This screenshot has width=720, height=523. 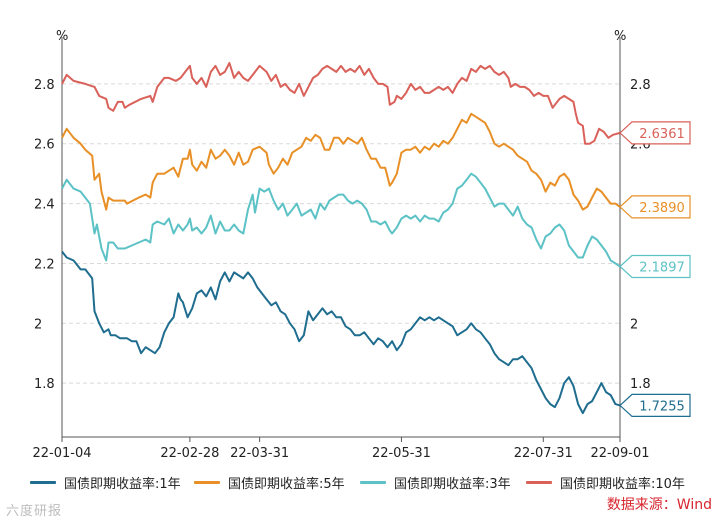 I want to click on y-tick-label-right: 1.8, so click(x=640, y=384).